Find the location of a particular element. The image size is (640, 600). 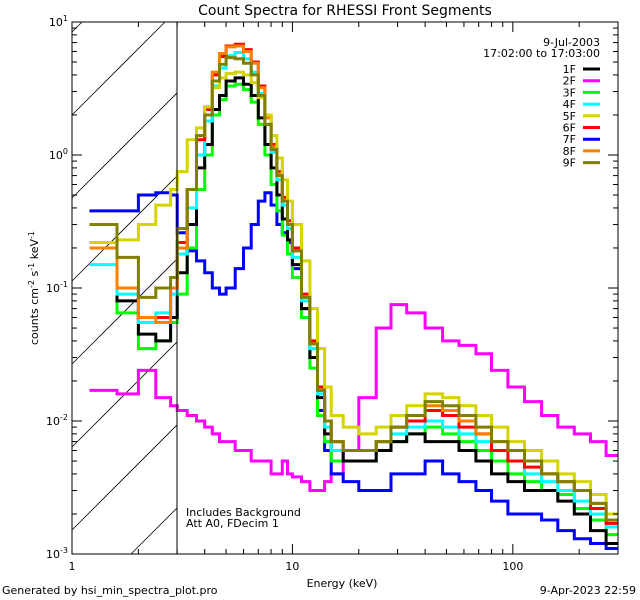

legend-label-6F: 6F is located at coordinates (569, 128).